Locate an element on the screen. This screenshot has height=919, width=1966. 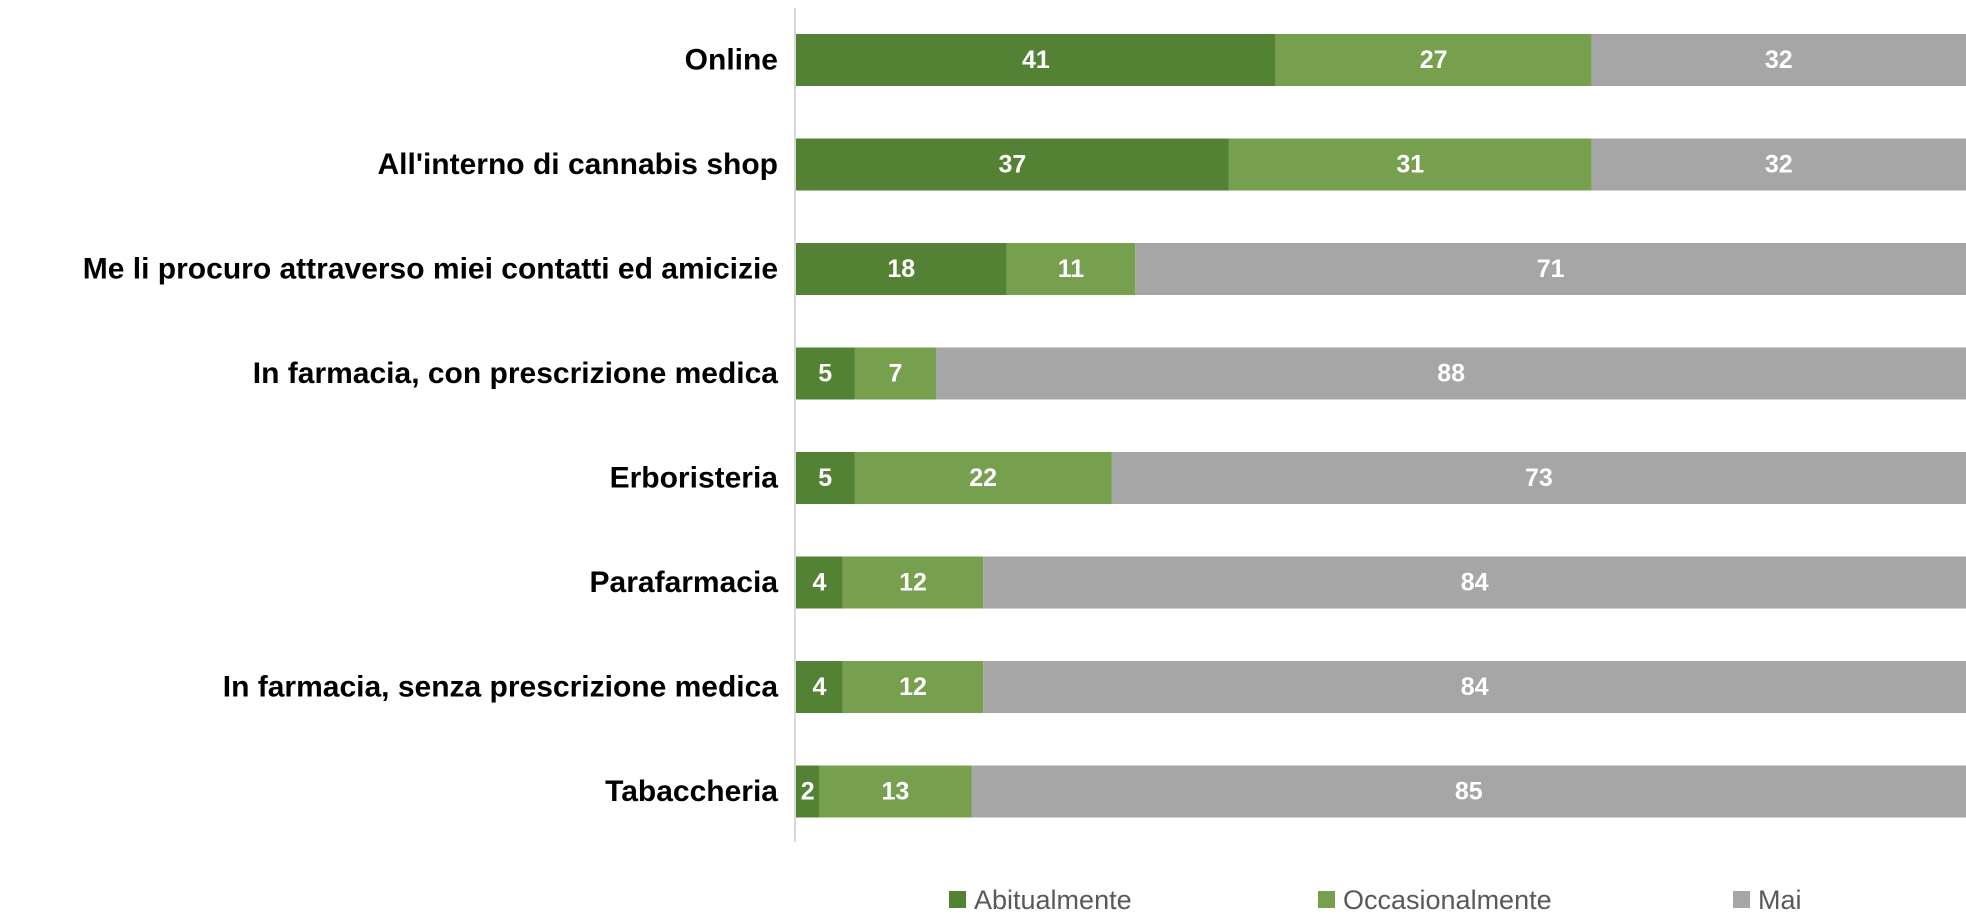
category-label: In farmacia, con prescrizione medica is located at coordinates (516, 373).